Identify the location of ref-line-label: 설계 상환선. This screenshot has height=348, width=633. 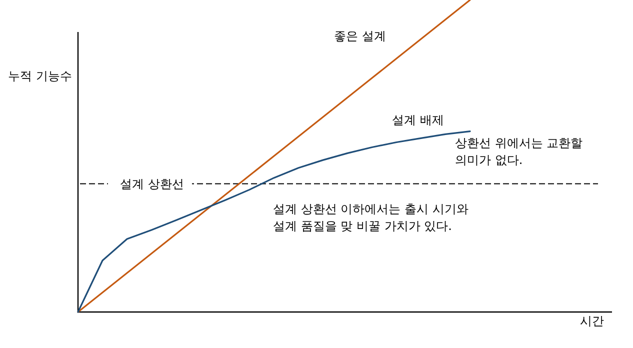
(152, 183).